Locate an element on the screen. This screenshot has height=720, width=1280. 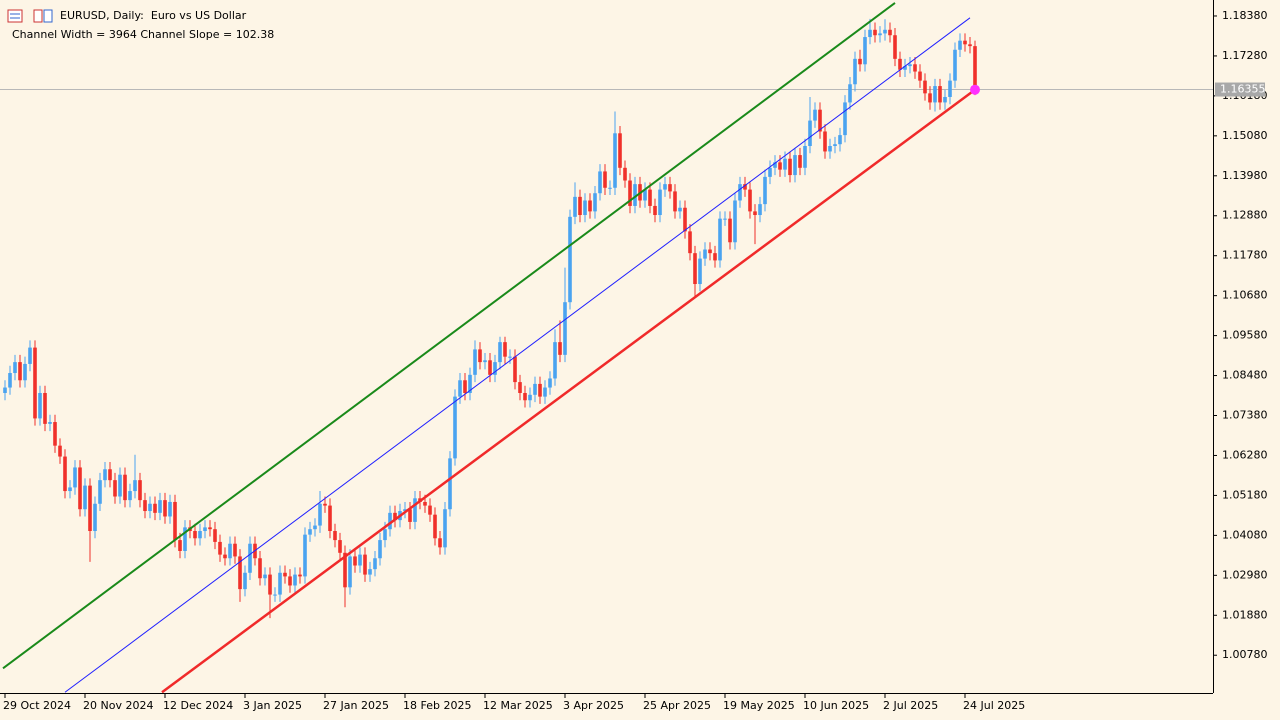
y-tick-label: 1.12880 is located at coordinates (1245, 215).